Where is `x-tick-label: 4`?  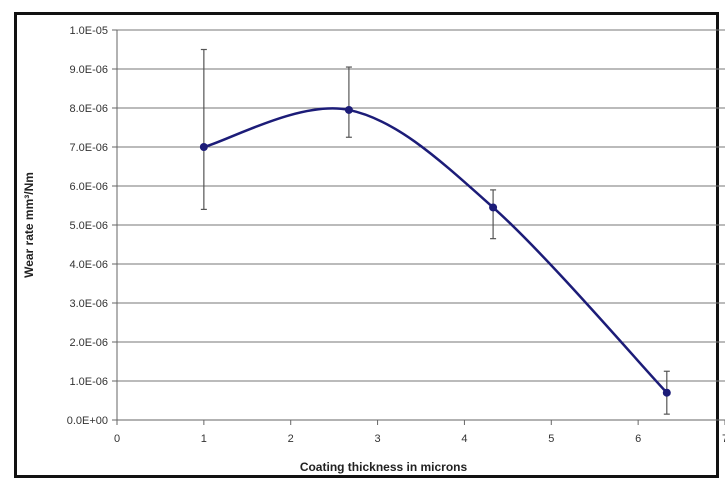
x-tick-label: 4 is located at coordinates (464, 439).